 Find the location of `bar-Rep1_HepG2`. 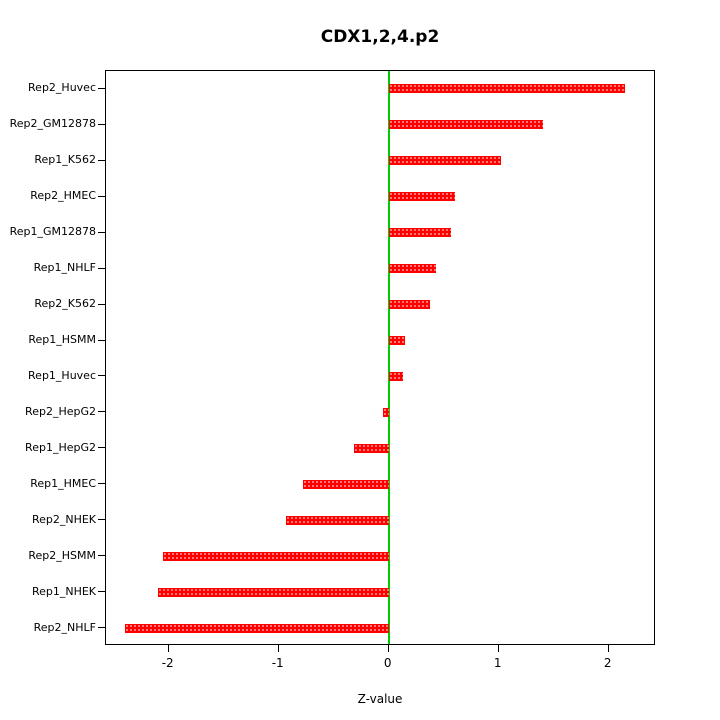

bar-Rep1_HepG2 is located at coordinates (371, 448).